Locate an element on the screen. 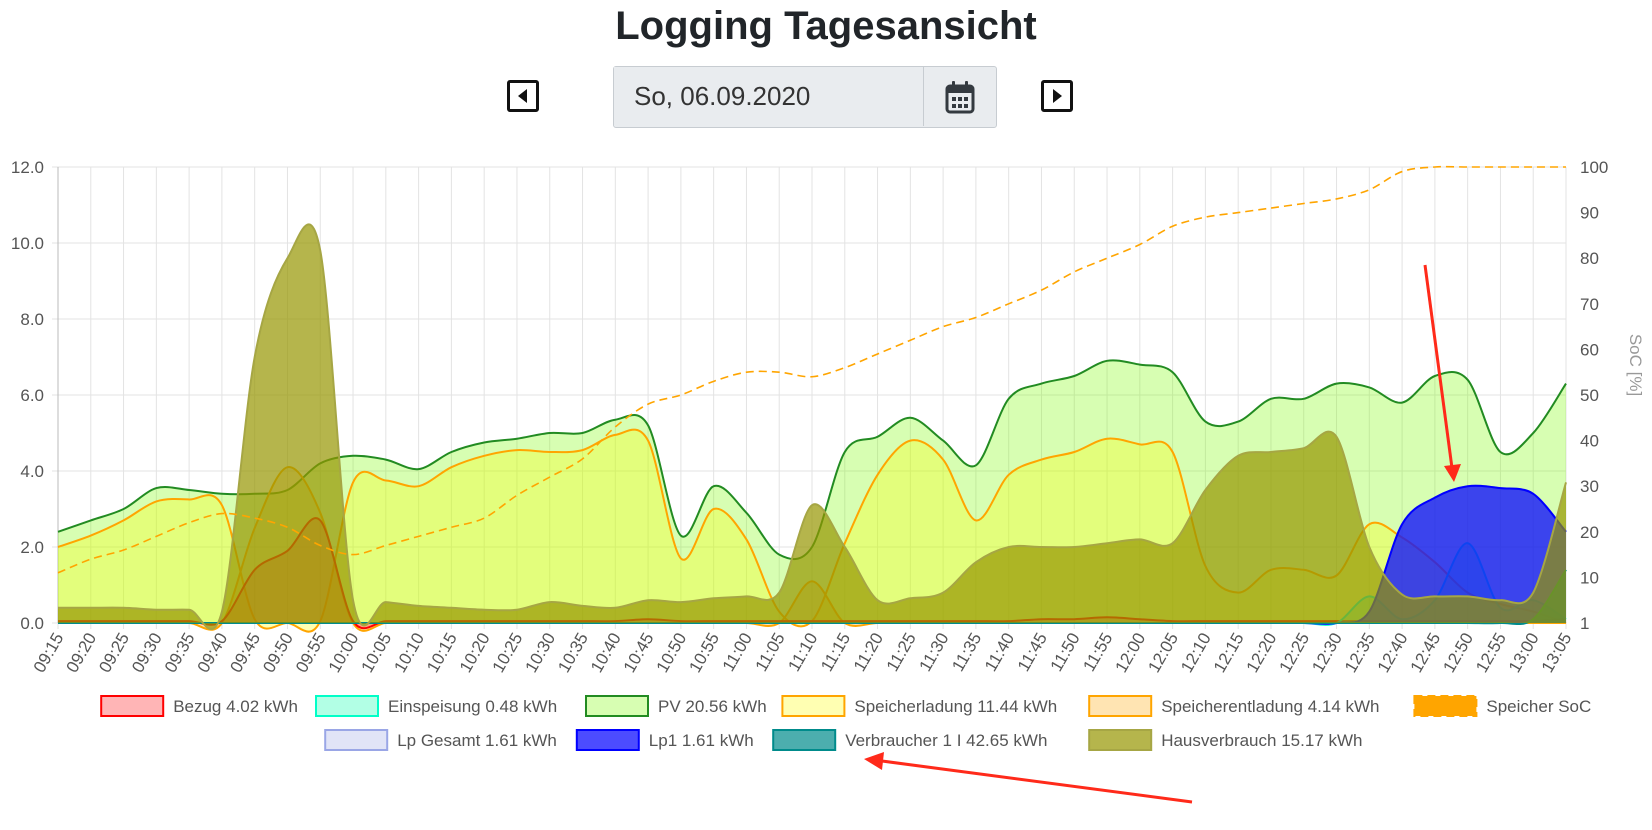 The image size is (1652, 830). legend-item: Bezug 4.02 kWh is located at coordinates (199, 706).